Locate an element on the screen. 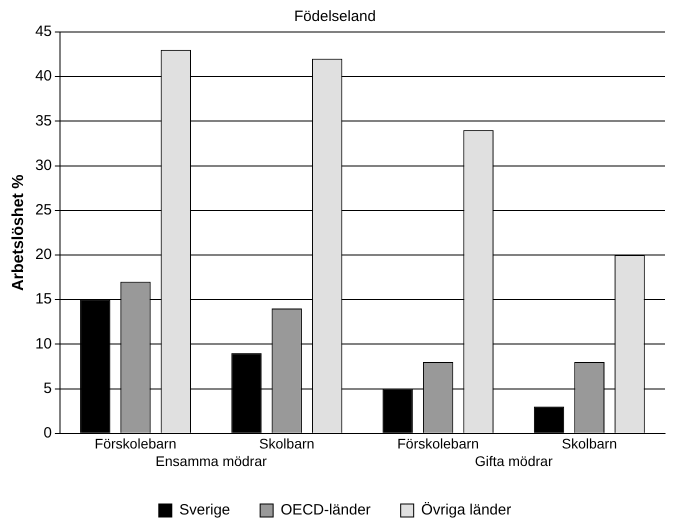 This screenshot has width=677, height=532. y-tick-label: 45 is located at coordinates (43, 31).